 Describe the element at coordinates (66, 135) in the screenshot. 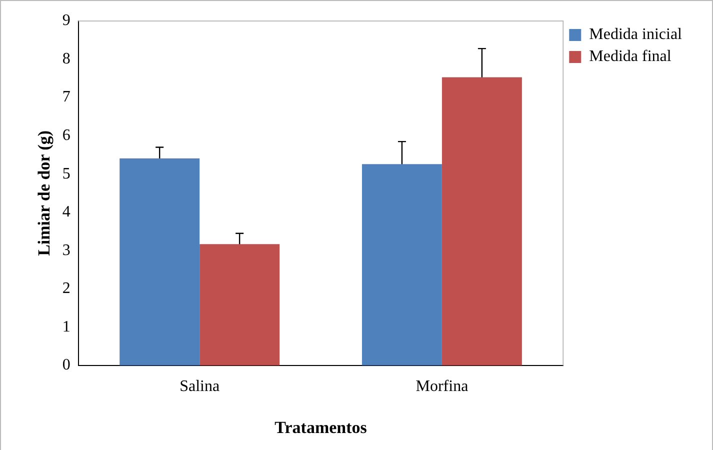

I see `y-tick-label: 6` at that location.